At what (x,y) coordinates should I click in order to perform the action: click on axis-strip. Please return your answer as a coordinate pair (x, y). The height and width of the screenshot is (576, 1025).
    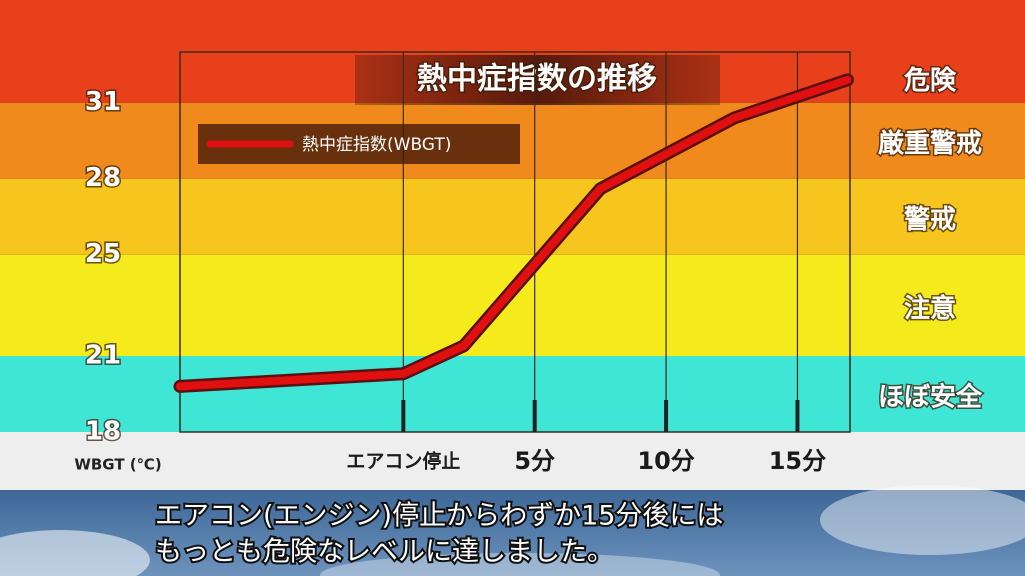
    Looking at the image, I should click on (512, 461).